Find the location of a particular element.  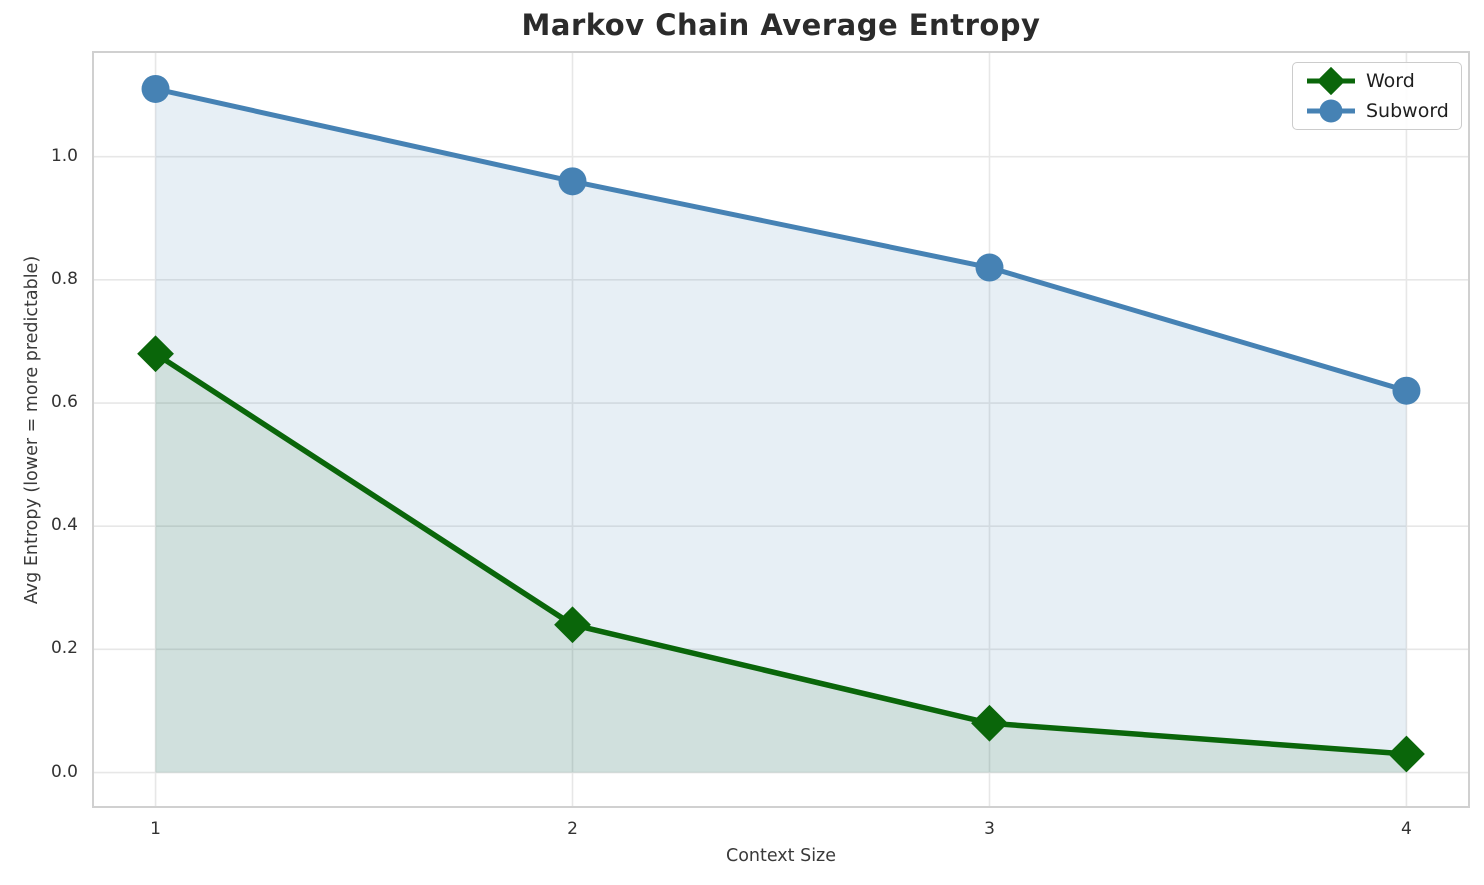

legend-label: Word is located at coordinates (1390, 81).